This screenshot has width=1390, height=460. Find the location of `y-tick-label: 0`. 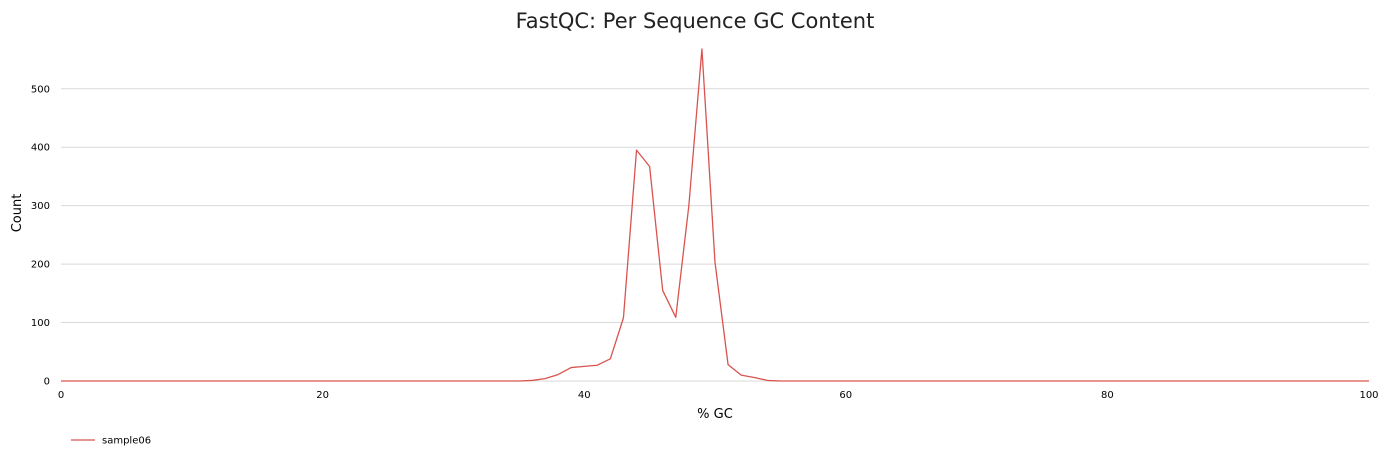

y-tick-label: 0 is located at coordinates (47, 382).